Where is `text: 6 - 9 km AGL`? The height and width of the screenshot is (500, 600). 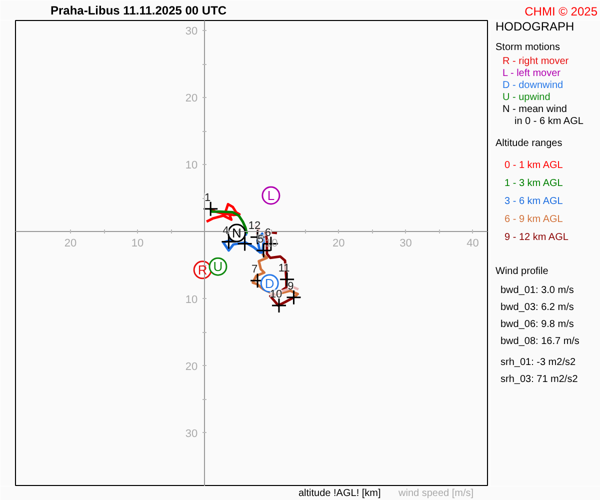 text: 6 - 9 km AGL is located at coordinates (534, 219).